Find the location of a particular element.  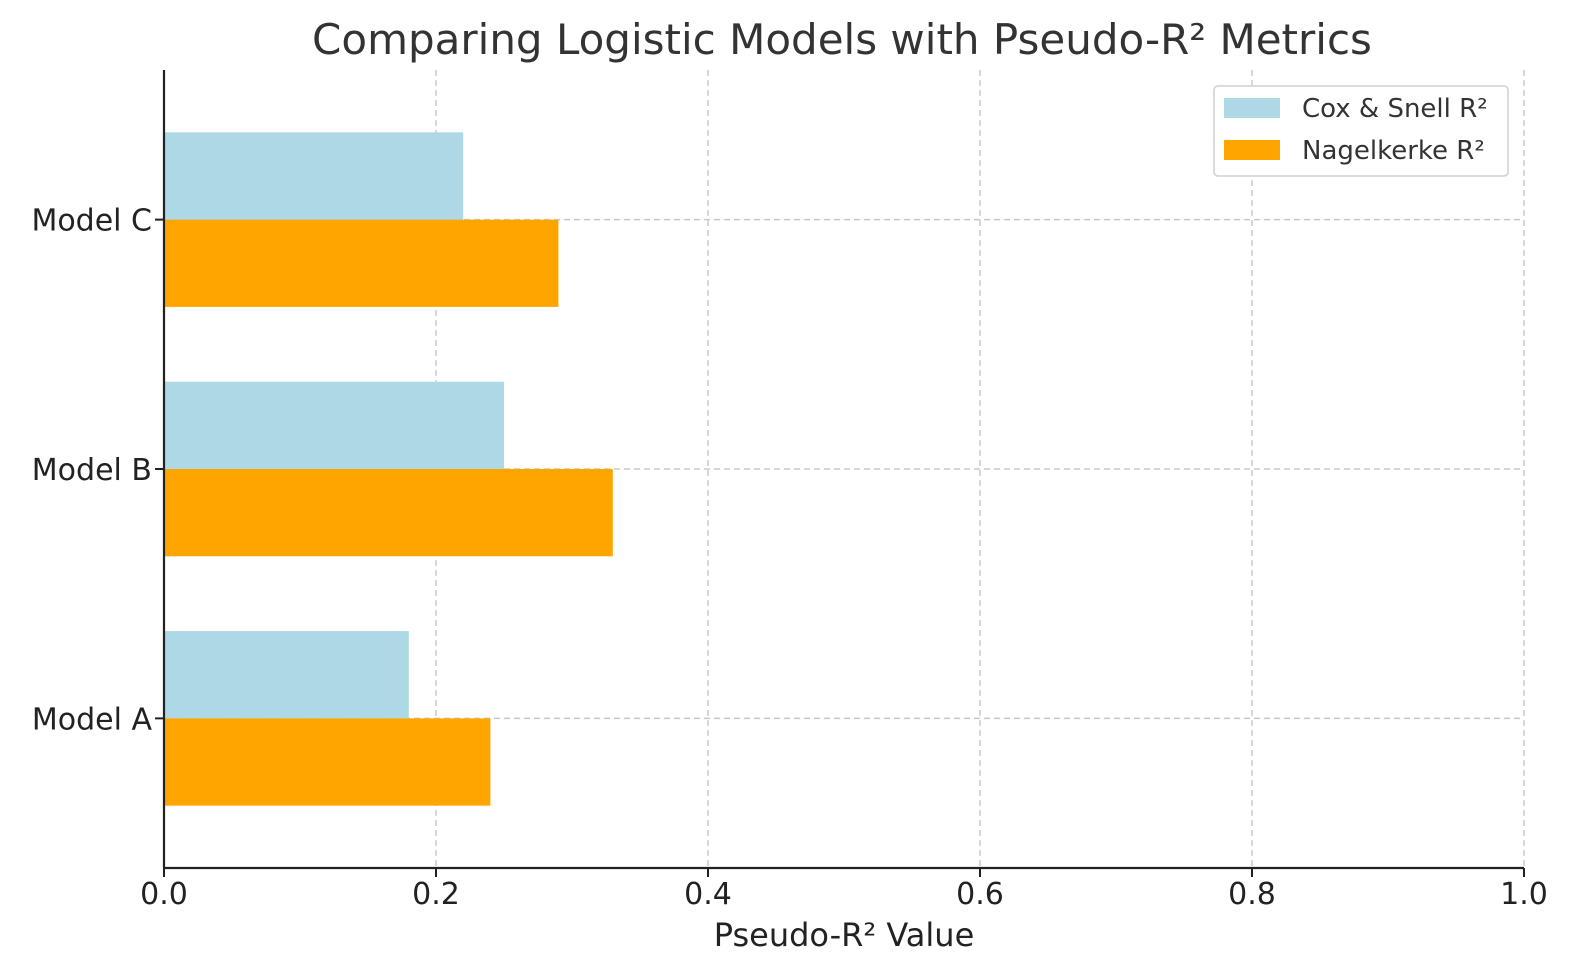

x-axis-label: Pseudo-R² Value is located at coordinates (844, 935).